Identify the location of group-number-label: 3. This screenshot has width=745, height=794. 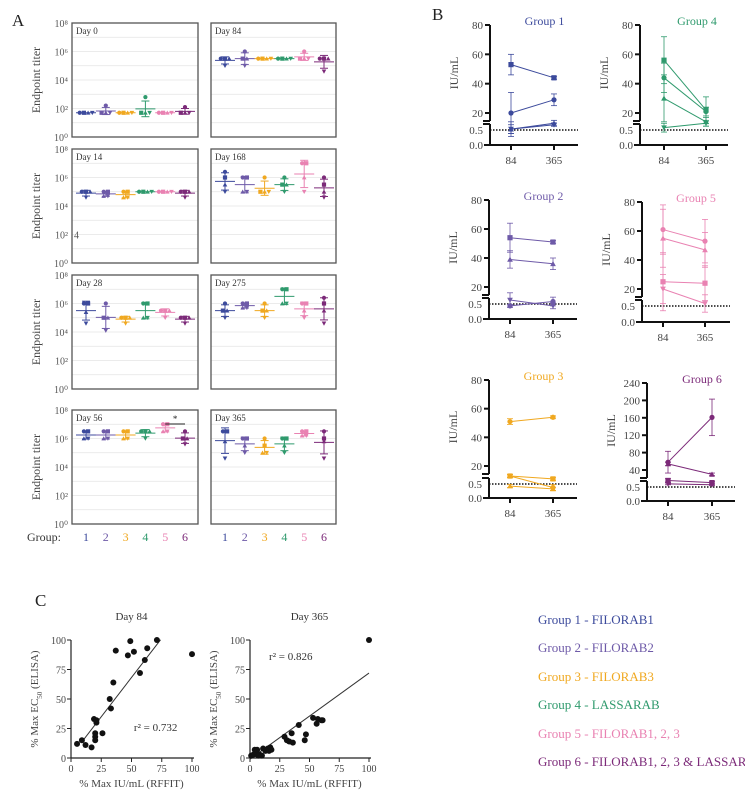
(126, 537).